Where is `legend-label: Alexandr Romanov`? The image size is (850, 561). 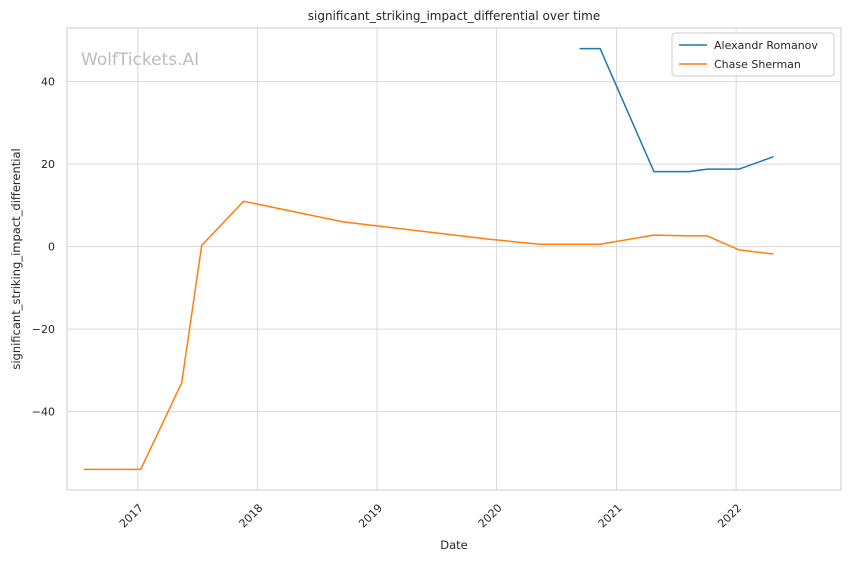
legend-label: Alexandr Romanov is located at coordinates (766, 45).